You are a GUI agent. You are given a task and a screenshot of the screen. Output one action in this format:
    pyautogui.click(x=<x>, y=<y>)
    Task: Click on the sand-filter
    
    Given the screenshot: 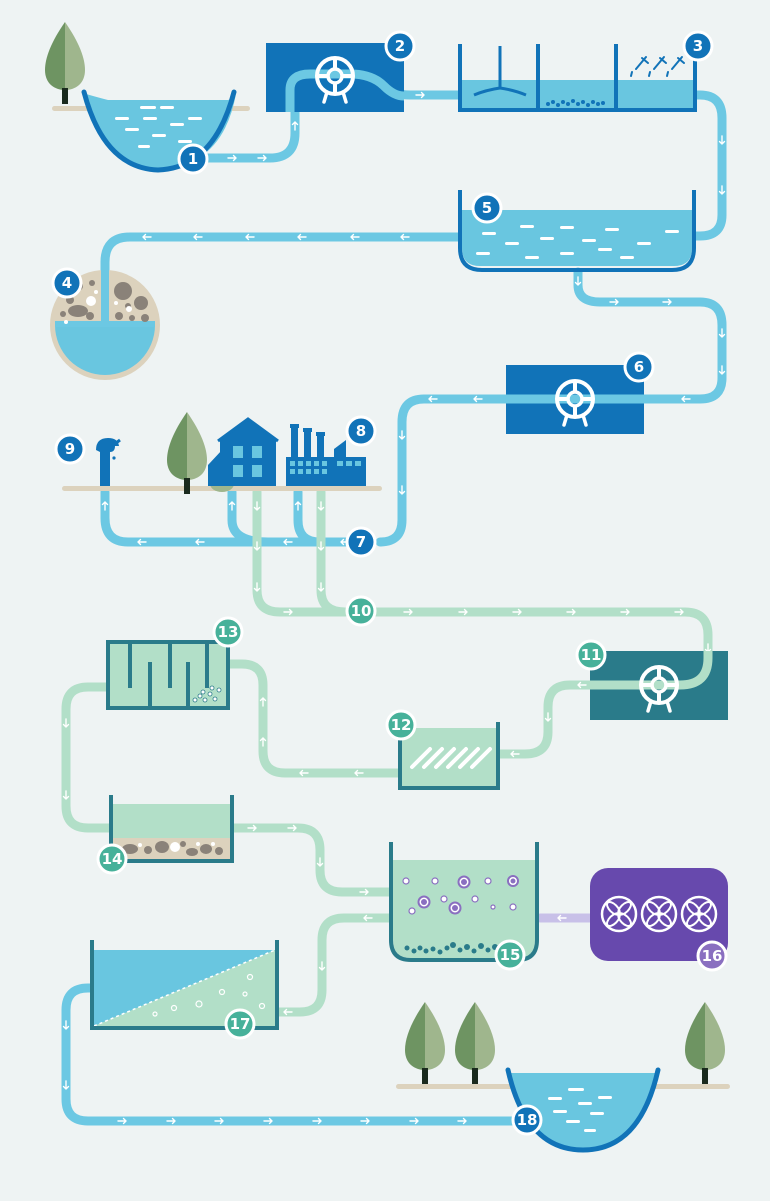 What is the action you would take?
    pyautogui.click(x=105, y=324)
    